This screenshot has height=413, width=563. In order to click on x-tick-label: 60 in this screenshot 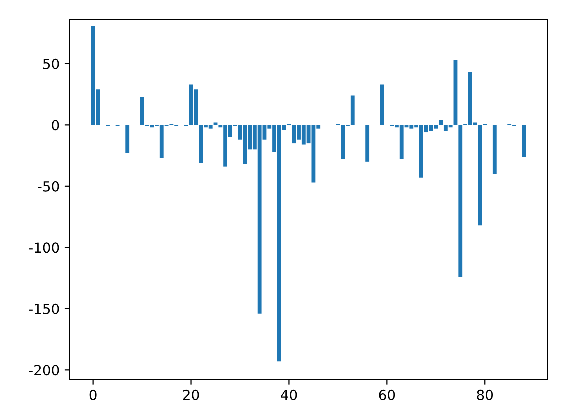, I will do `click(387, 395)`.